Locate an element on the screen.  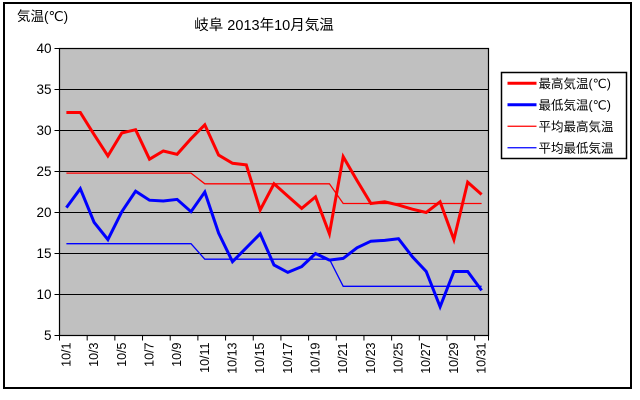
x-tick-label: 10/25 is located at coordinates (399, 357).